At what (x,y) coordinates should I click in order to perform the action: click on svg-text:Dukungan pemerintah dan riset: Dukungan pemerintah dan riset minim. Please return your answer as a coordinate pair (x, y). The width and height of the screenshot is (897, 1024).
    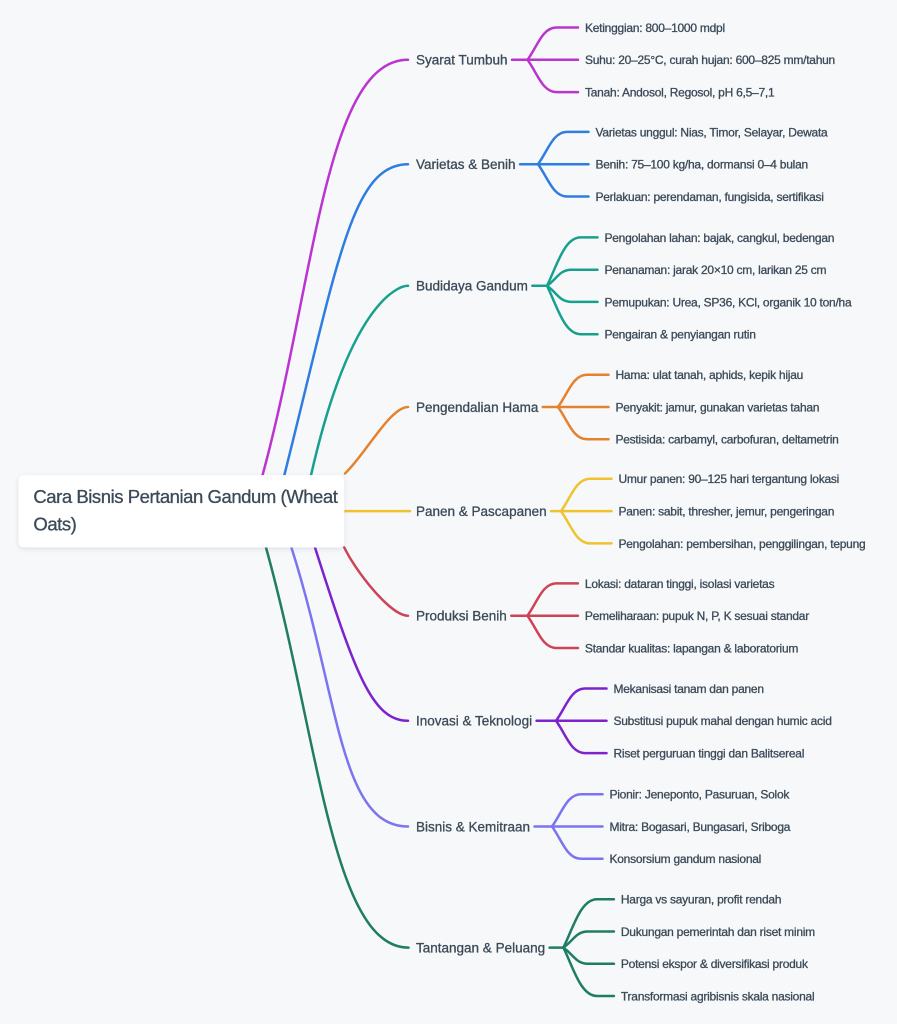
    Looking at the image, I should click on (718, 932).